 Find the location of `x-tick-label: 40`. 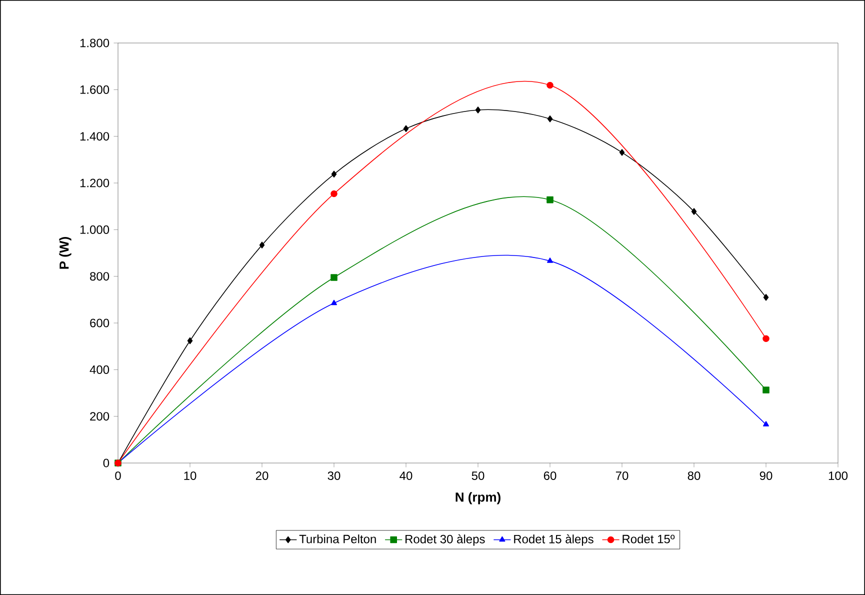

x-tick-label: 40 is located at coordinates (406, 475).